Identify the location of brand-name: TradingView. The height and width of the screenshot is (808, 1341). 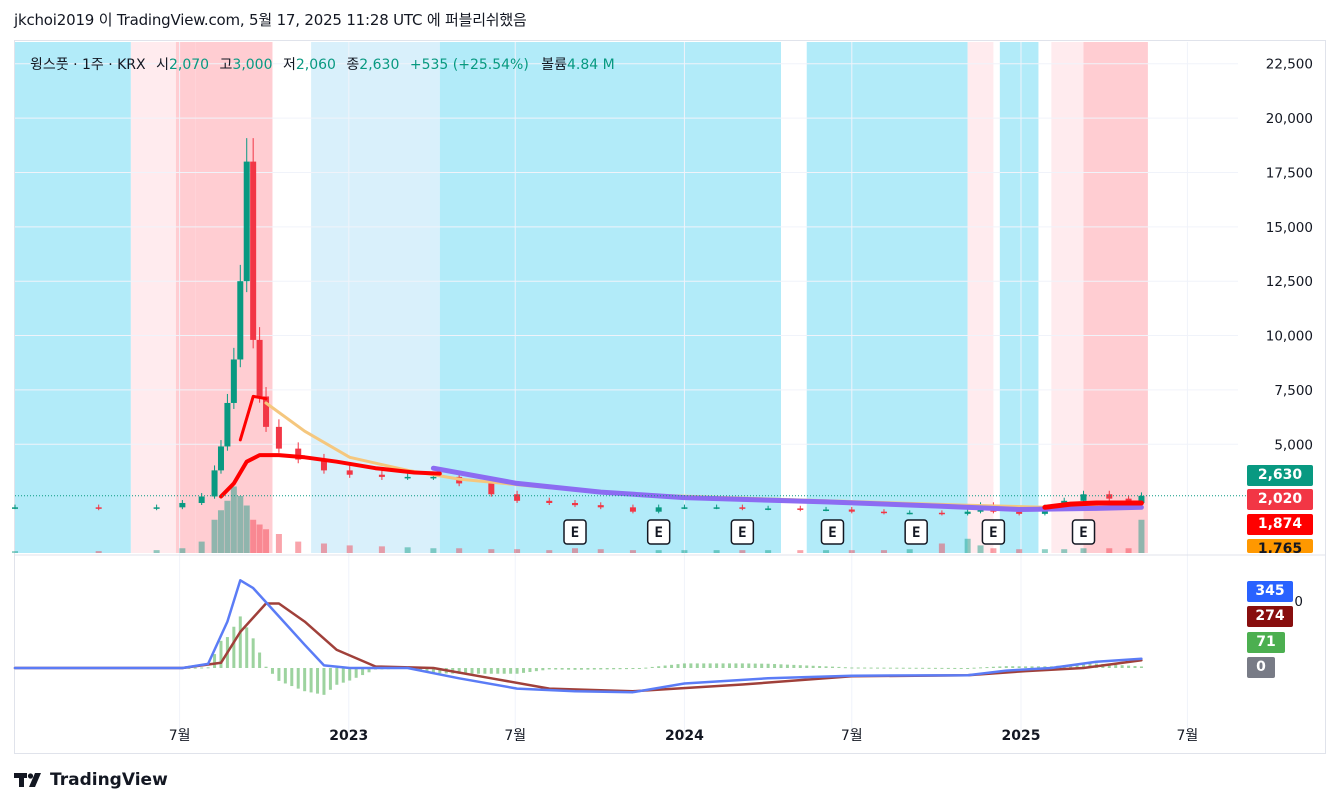
(109, 780).